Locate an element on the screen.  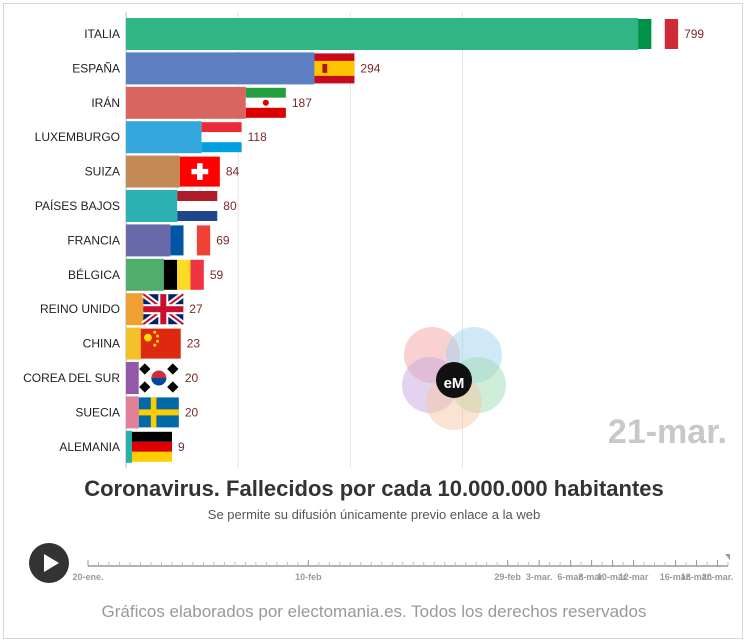
germany-flag-icon is located at coordinates (152, 446).